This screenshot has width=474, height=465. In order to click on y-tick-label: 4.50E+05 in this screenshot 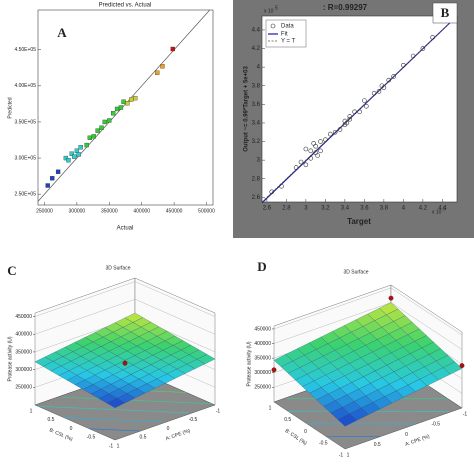, I will do `click(25, 50)`.